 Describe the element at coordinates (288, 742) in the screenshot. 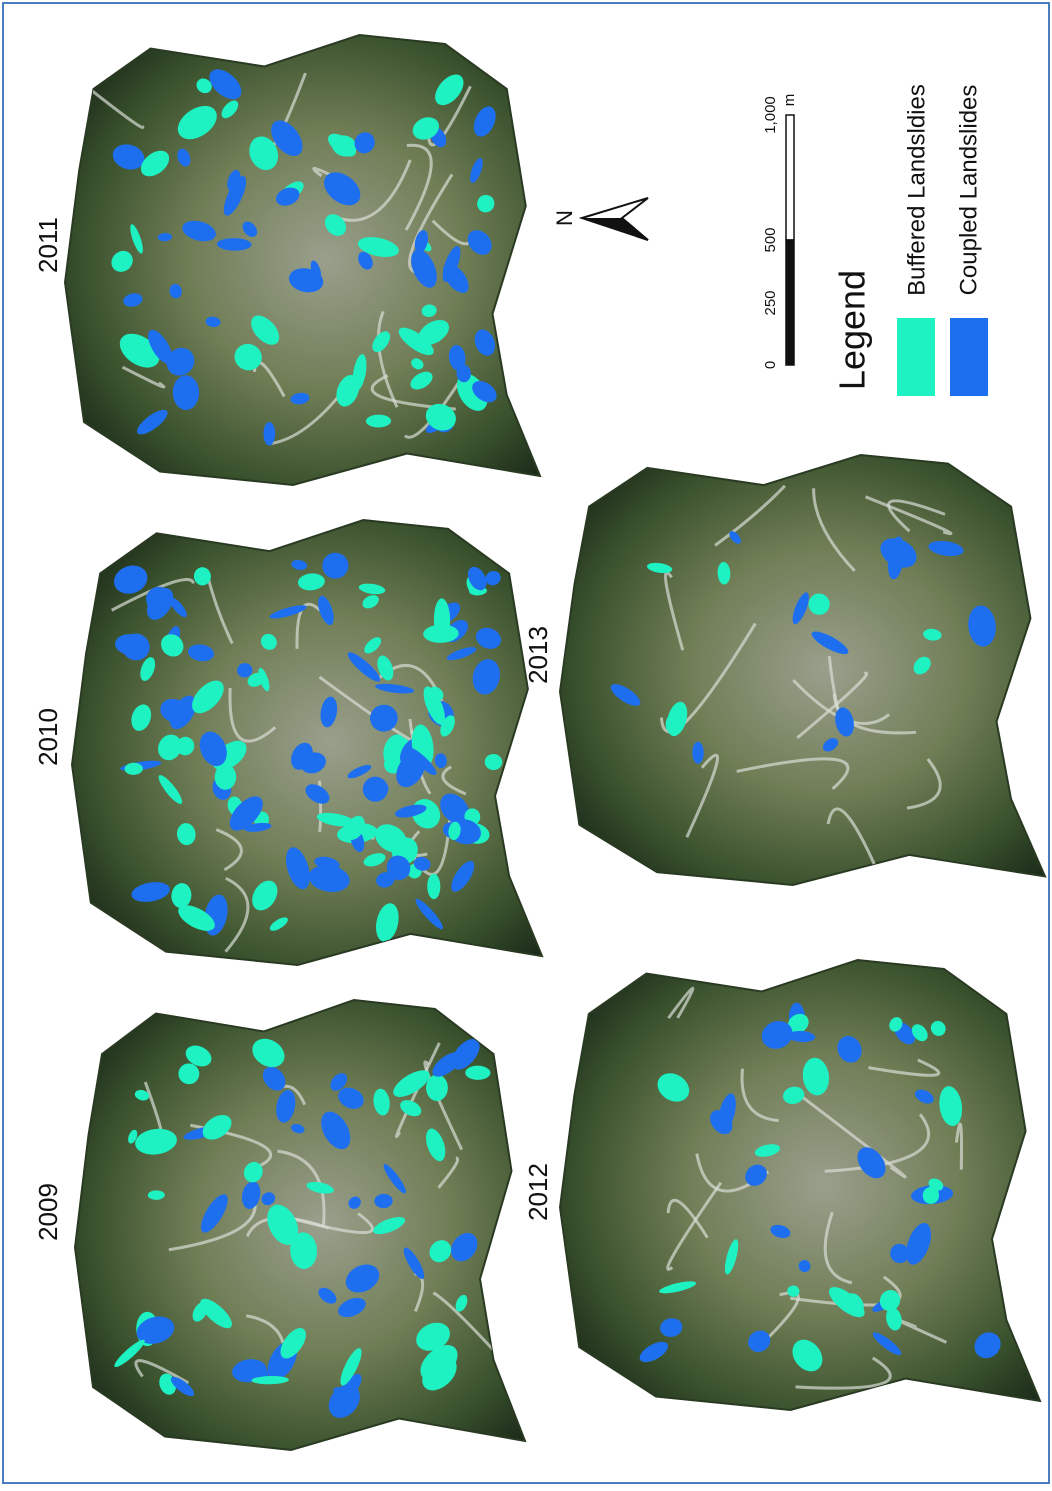

I see `map-panel: 2010` at that location.